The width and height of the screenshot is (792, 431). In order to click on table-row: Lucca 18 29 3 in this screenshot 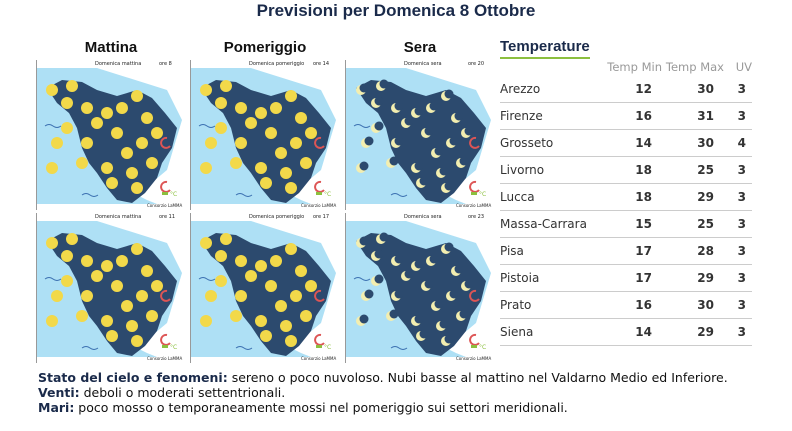, I will do `click(626, 197)`.